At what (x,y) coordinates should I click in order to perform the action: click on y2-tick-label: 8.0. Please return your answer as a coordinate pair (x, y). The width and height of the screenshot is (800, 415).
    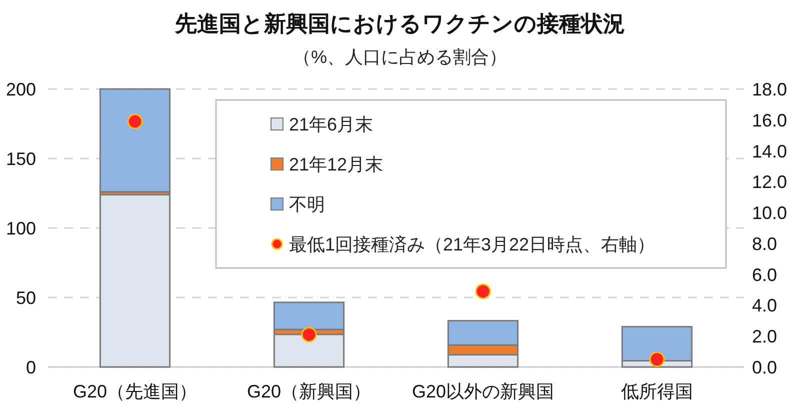
    Looking at the image, I should click on (765, 244).